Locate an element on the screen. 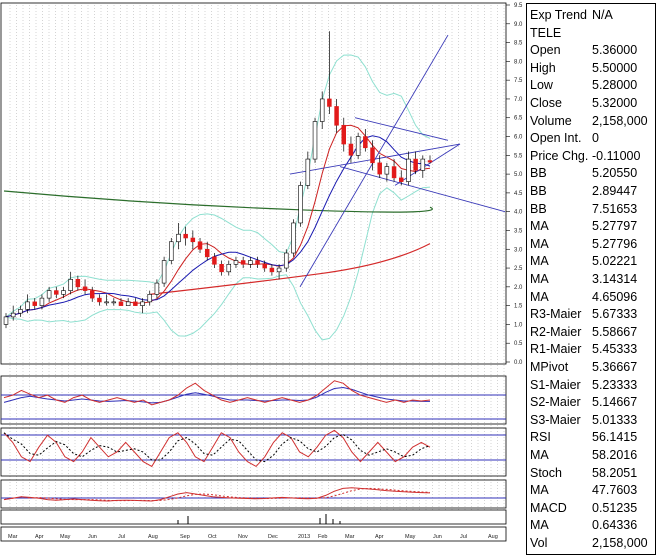 The width and height of the screenshot is (660, 560). info-value: 5.27796 is located at coordinates (615, 243).